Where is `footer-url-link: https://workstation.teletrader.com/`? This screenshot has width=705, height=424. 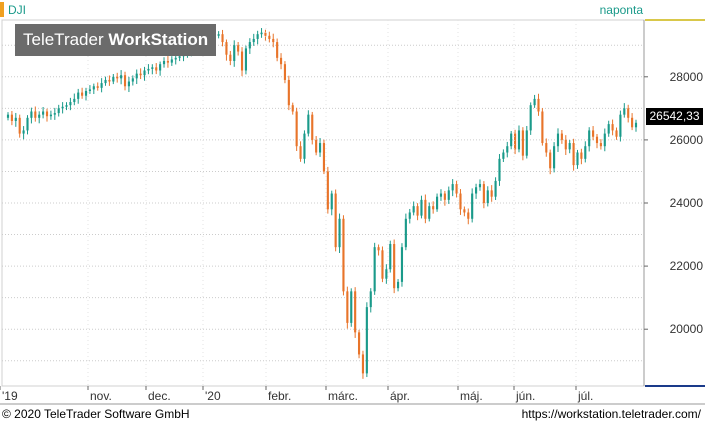
footer-url-link: https://workstation.teletrader.com/ is located at coordinates (611, 414).